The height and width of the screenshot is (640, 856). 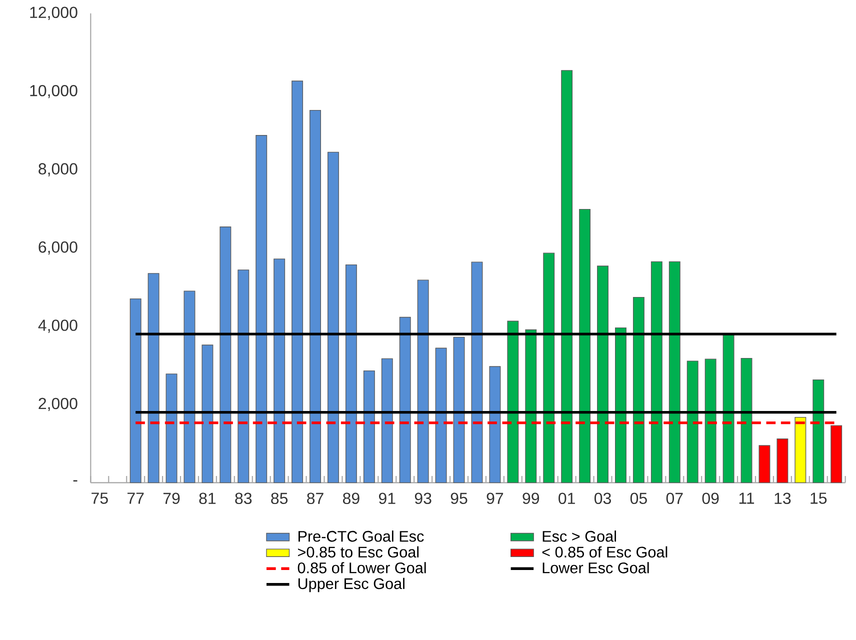 What do you see at coordinates (387, 498) in the screenshot?
I see `x-tick-label: 91` at bounding box center [387, 498].